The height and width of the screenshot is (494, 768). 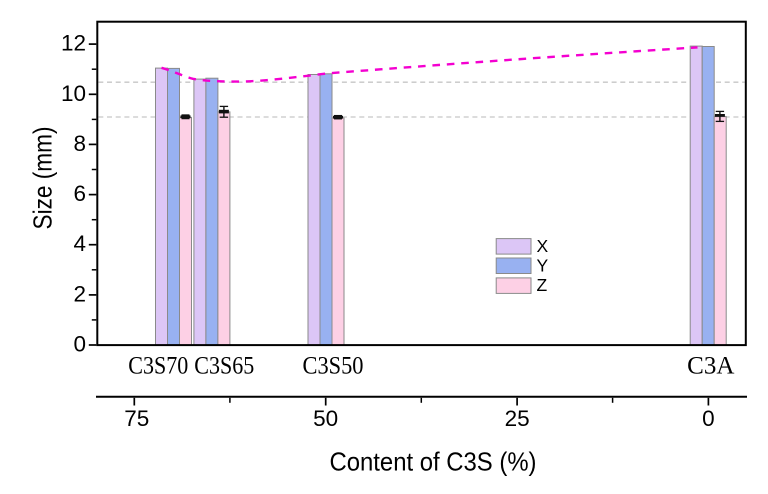 What do you see at coordinates (79, 193) in the screenshot?
I see `svg-text: 6` at bounding box center [79, 193].